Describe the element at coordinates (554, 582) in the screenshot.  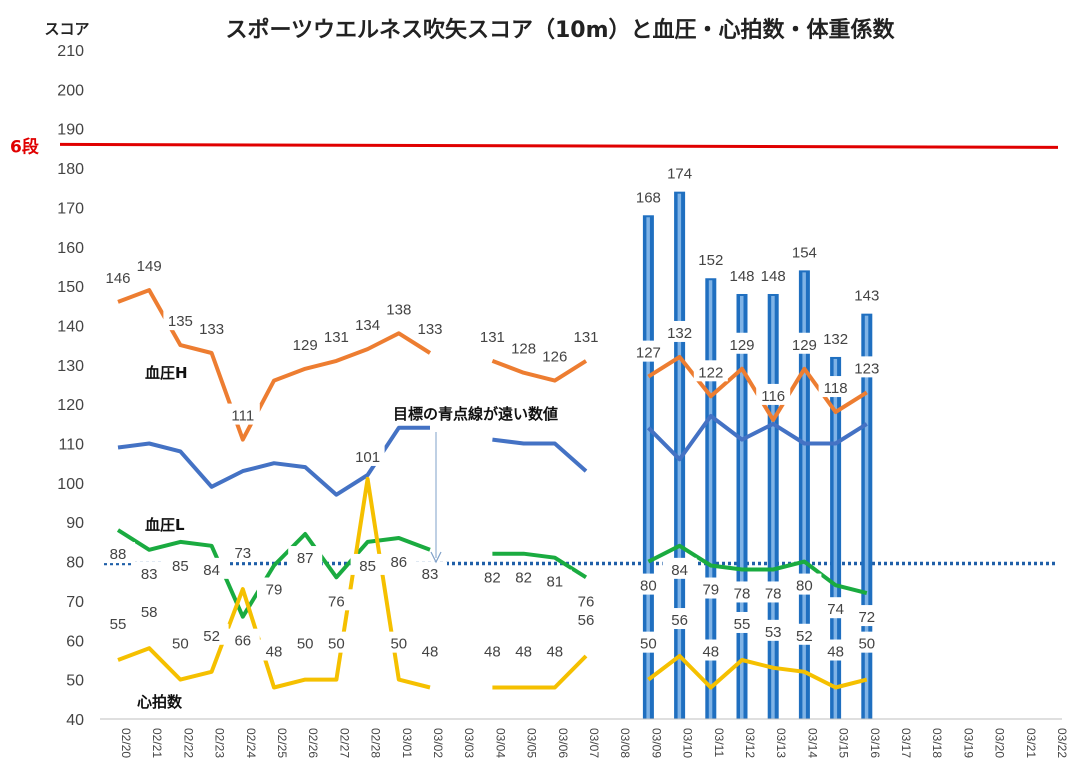
I see `data-label: 81` at that location.